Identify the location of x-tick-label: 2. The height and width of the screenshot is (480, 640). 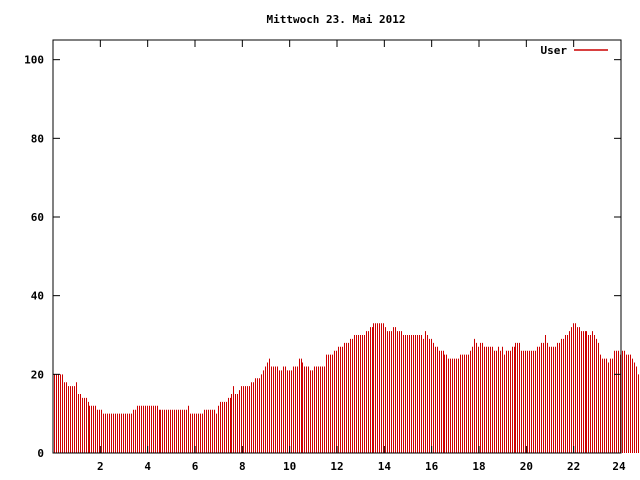
(100, 466).